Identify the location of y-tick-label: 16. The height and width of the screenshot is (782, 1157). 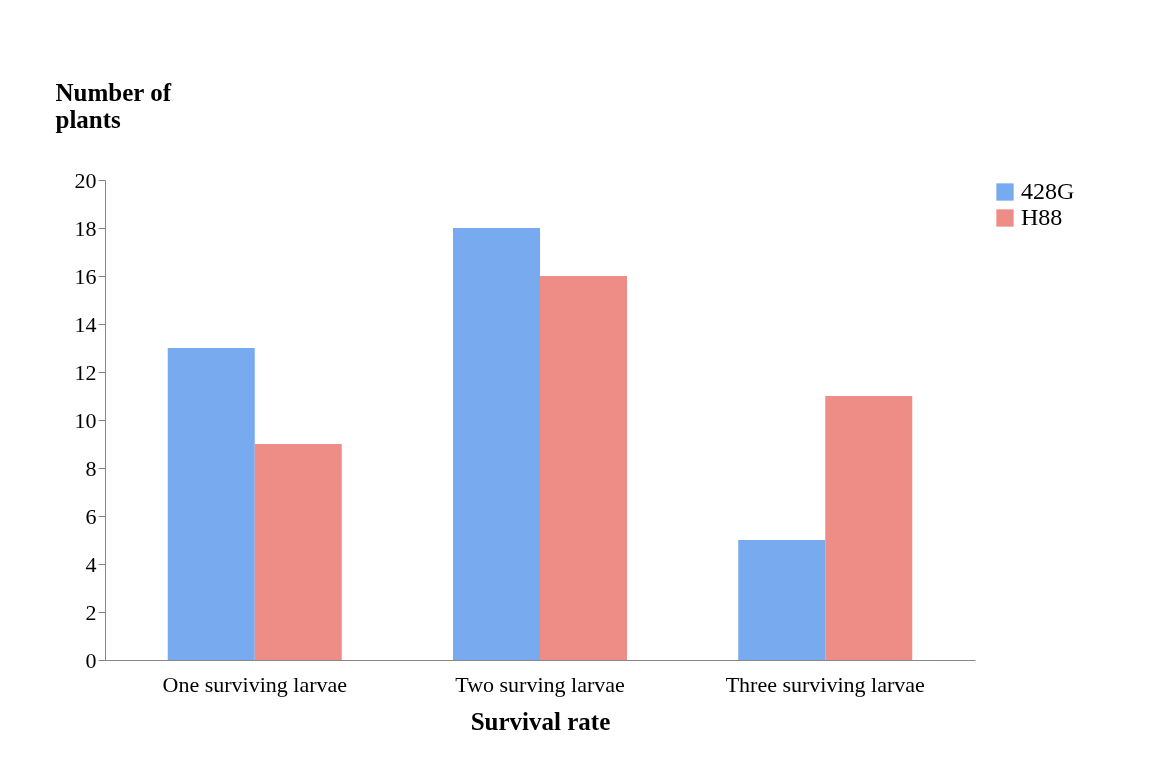
(85, 276).